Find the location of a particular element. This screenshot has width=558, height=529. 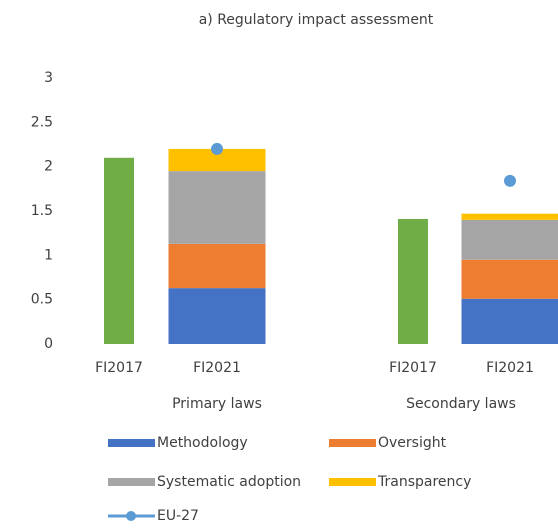

y-tick-label: 3 is located at coordinates (48, 78).